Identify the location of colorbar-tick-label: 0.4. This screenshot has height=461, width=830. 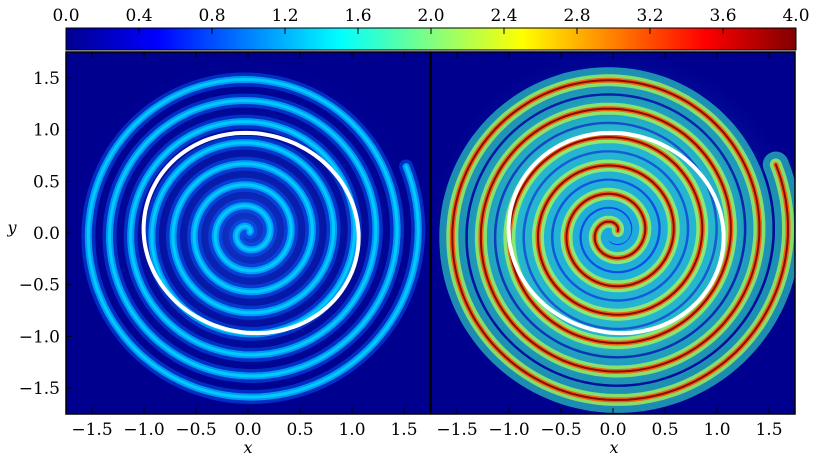
(138, 16).